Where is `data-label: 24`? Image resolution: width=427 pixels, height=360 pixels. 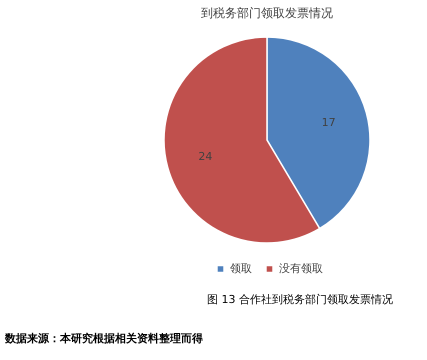
data-label: 24 is located at coordinates (205, 156).